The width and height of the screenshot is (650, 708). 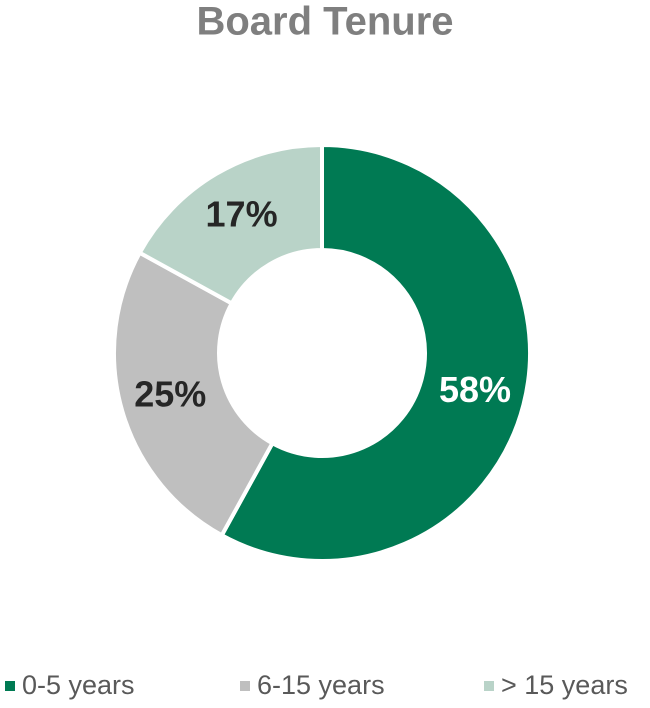 What do you see at coordinates (324, 22) in the screenshot?
I see `chart-title: Board Tenure` at bounding box center [324, 22].